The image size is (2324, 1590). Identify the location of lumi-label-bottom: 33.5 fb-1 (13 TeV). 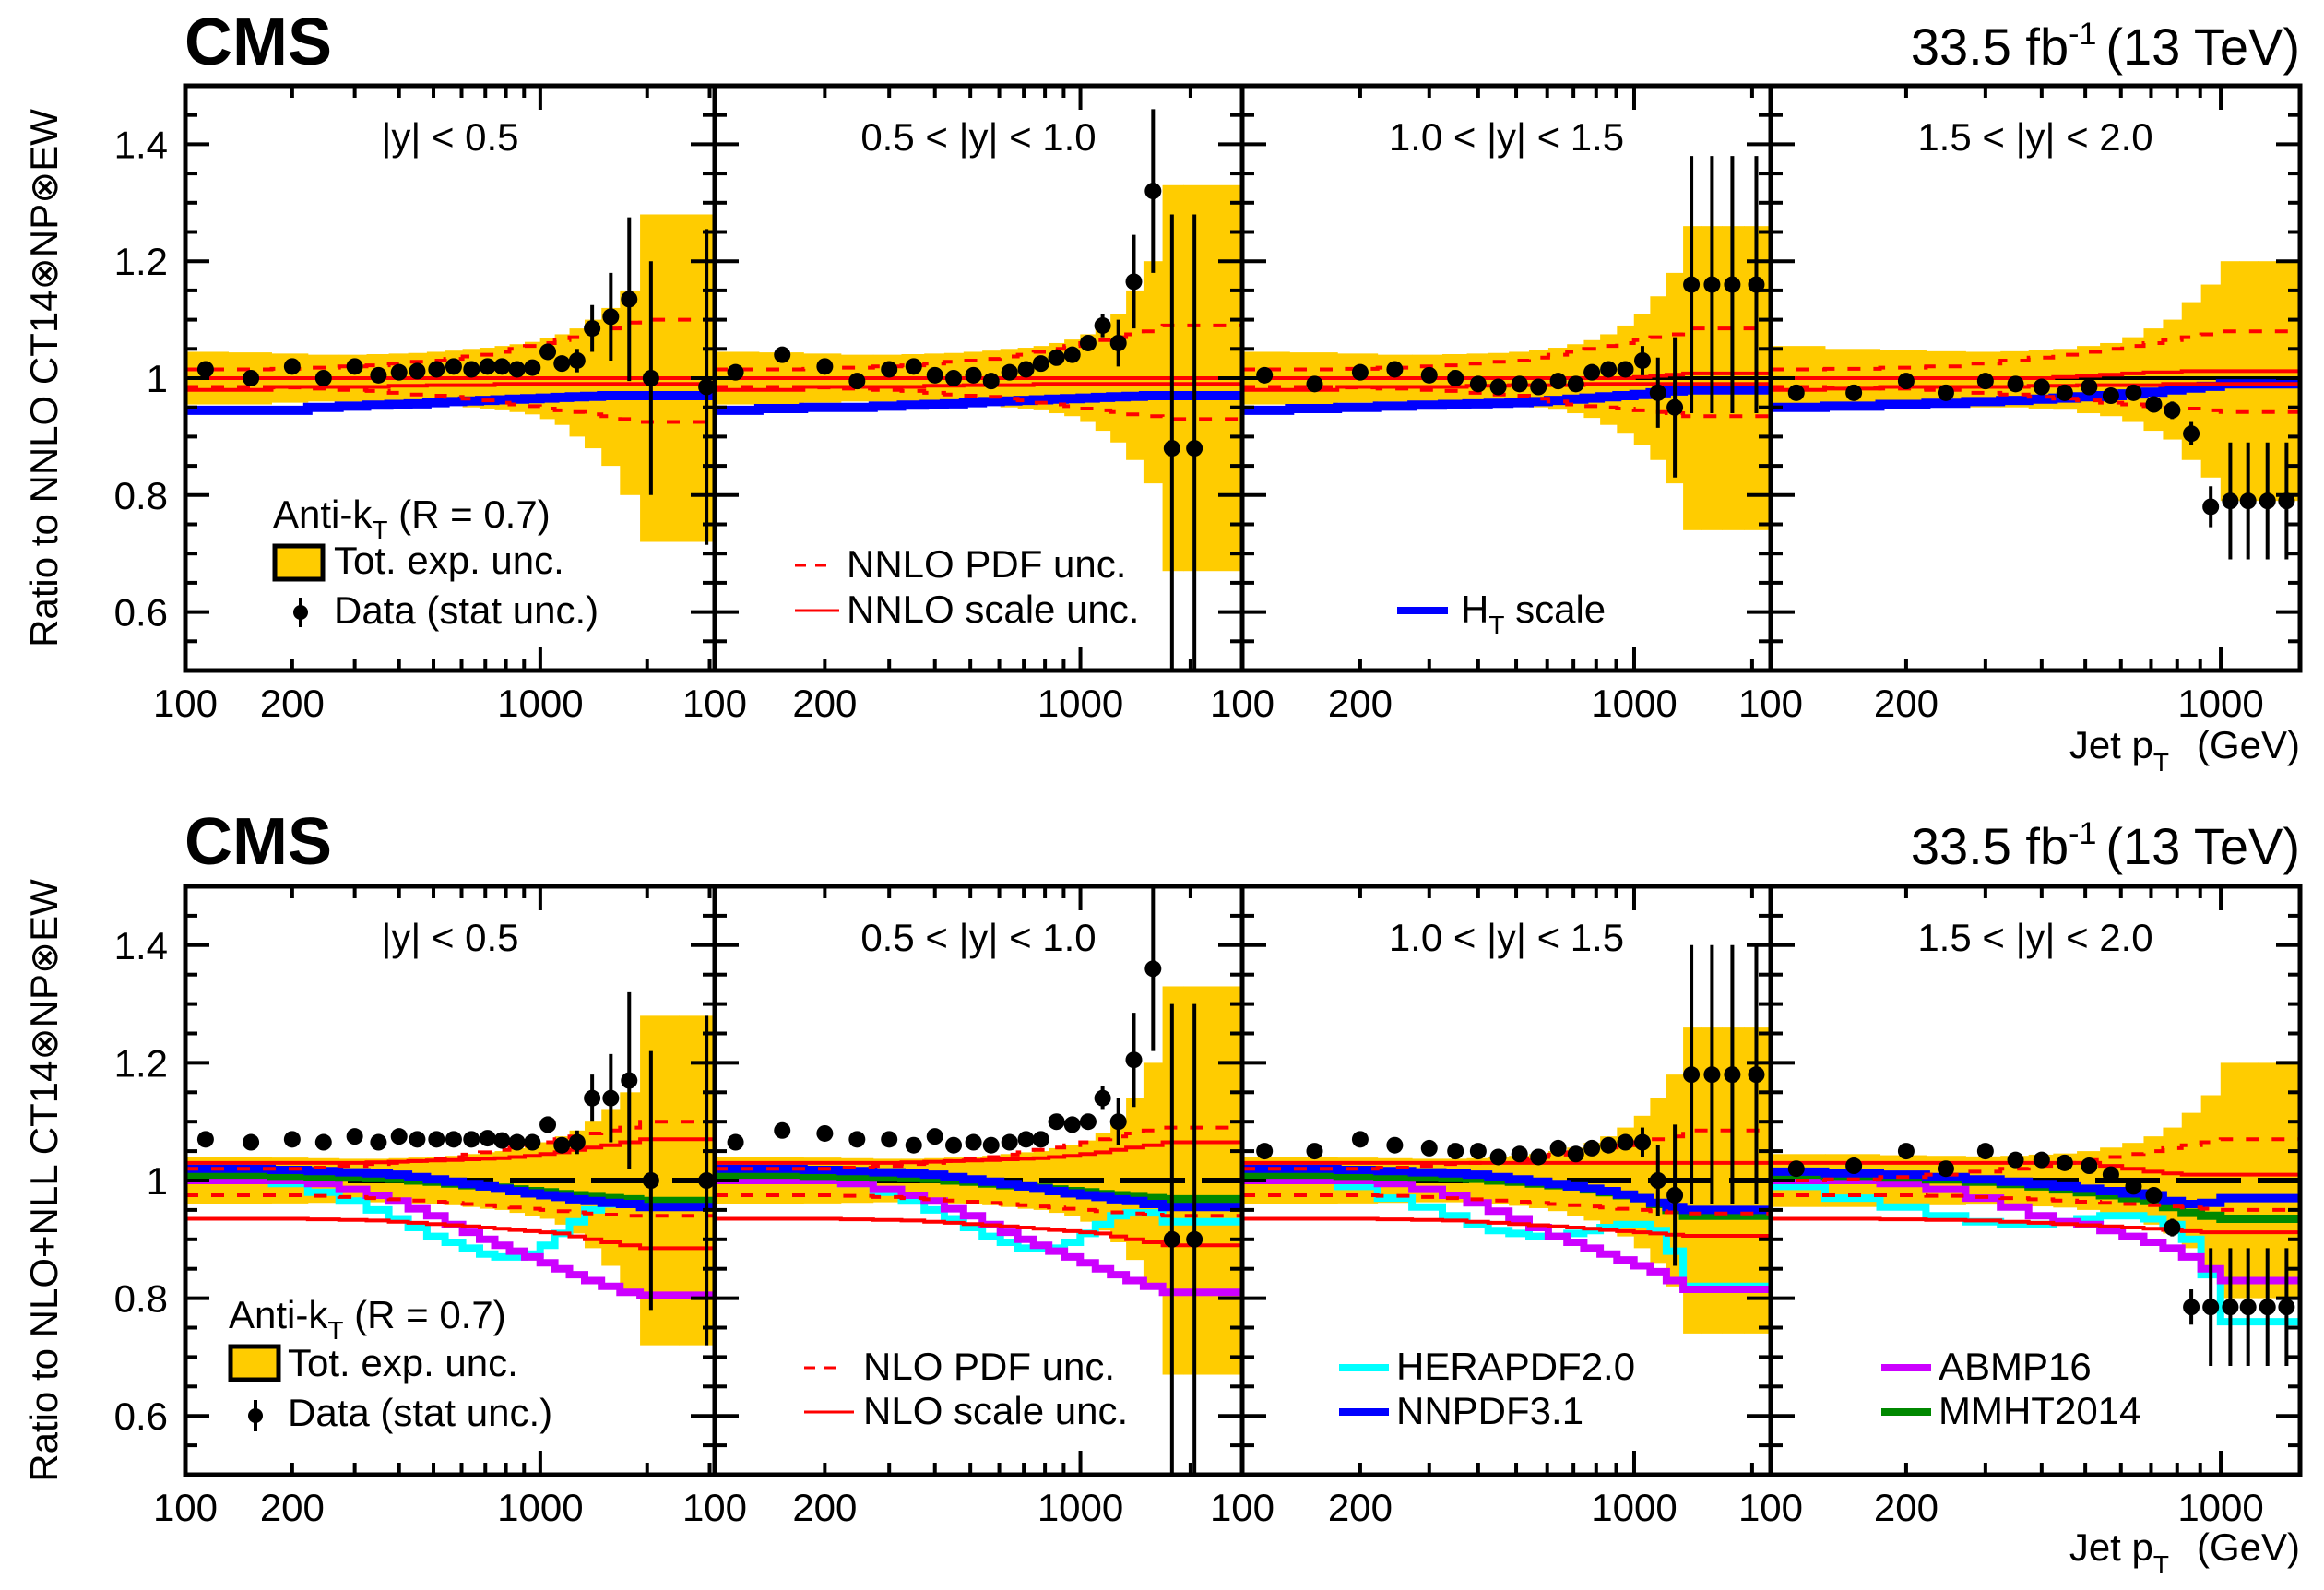
(2105, 845).